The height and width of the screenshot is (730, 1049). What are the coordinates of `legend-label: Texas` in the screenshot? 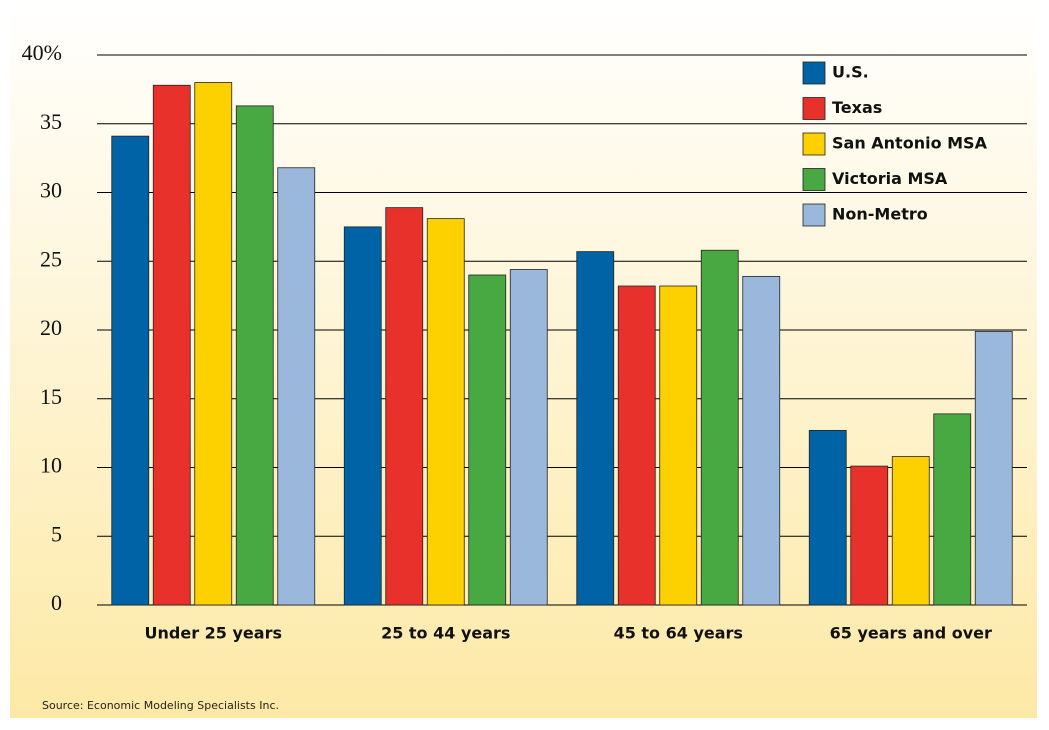 It's located at (857, 107).